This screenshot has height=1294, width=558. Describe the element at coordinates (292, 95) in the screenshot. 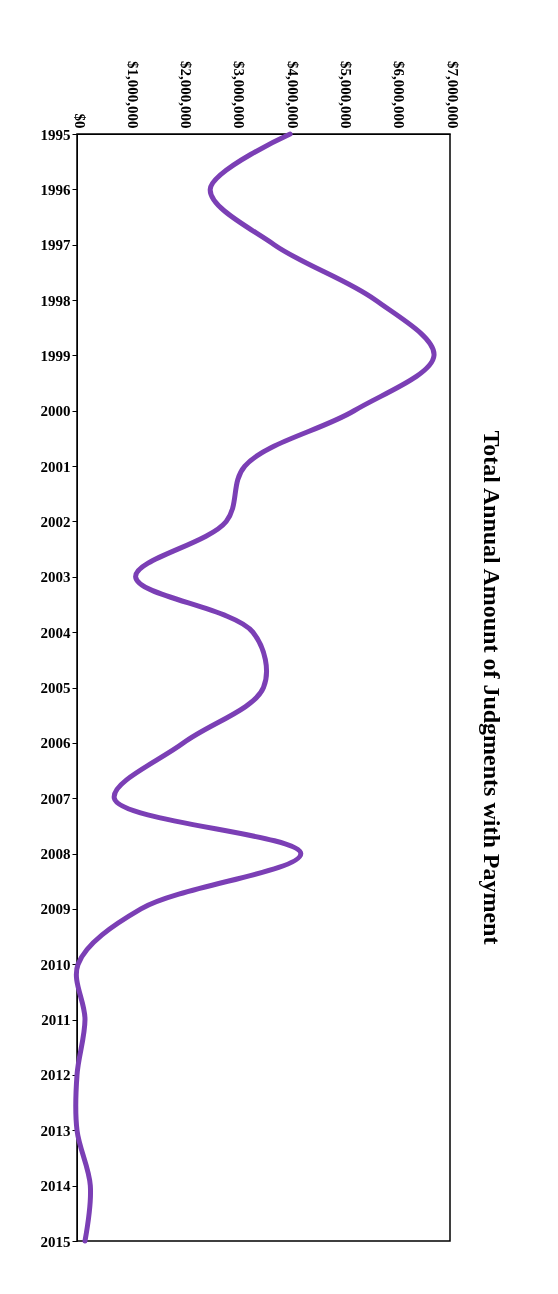

I see `x-tick-label: $4,000,000` at that location.